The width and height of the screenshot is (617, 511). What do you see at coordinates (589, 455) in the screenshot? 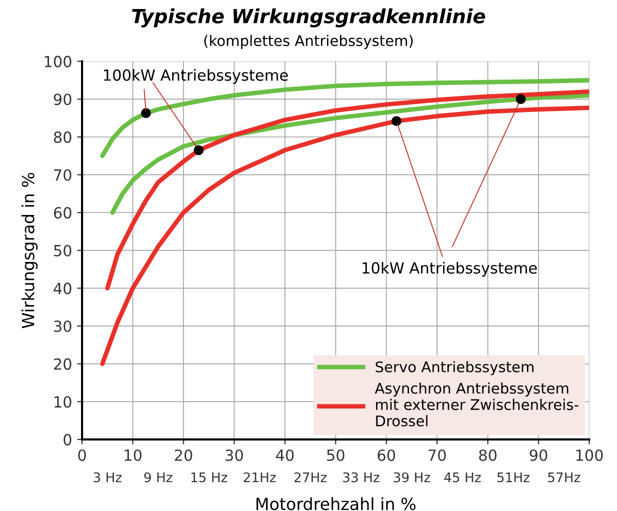
I see `x-tick-label: 100` at bounding box center [589, 455].